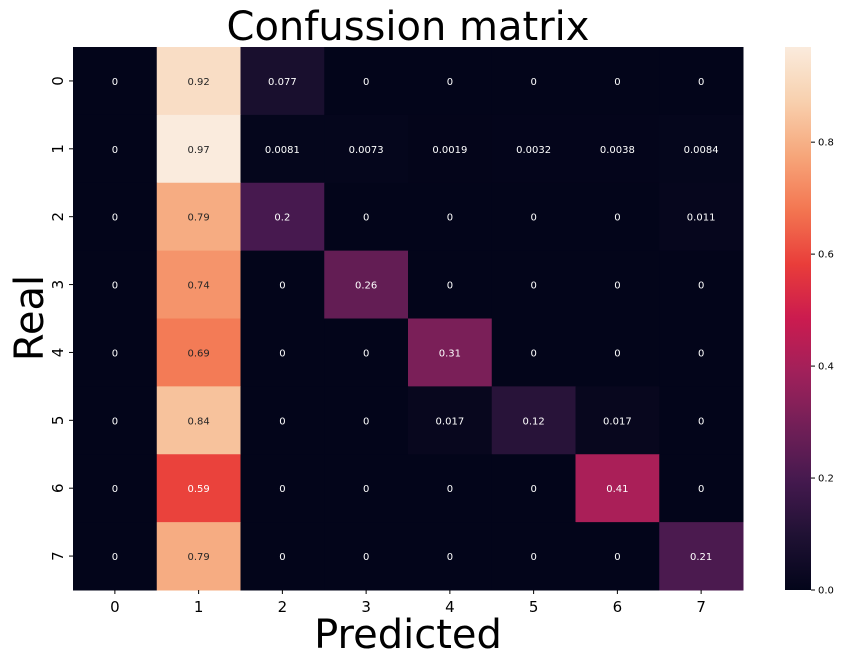 This screenshot has width=841, height=664. Describe the element at coordinates (826, 591) in the screenshot. I see `colorbar-tick-label: 0.0` at that location.